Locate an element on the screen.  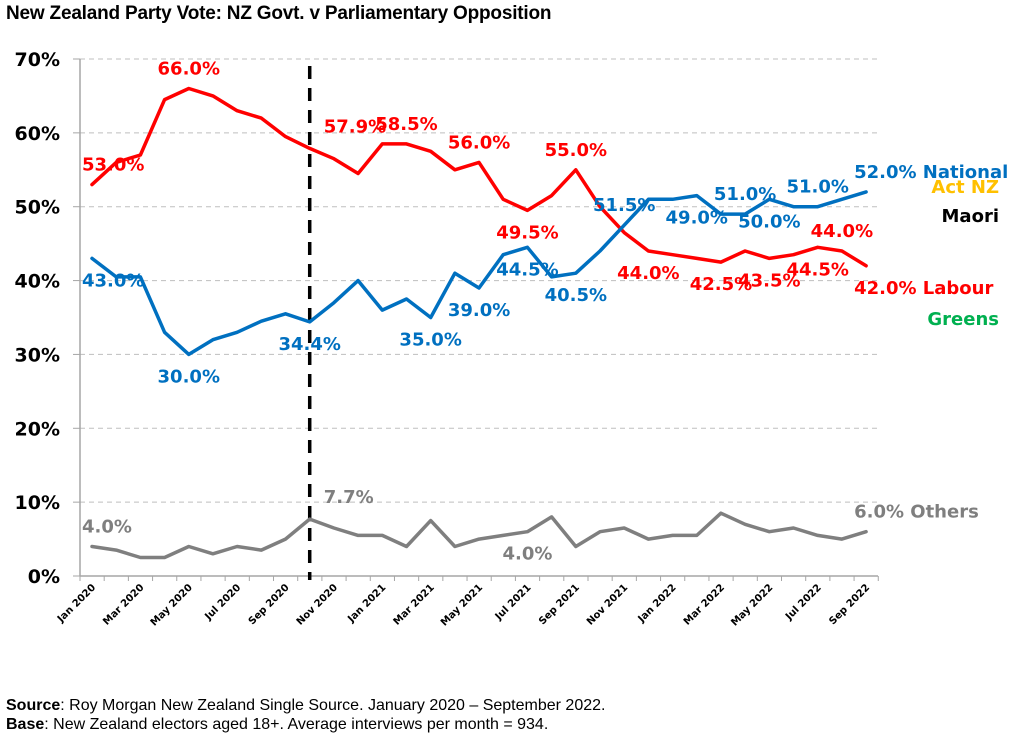
data-label-labour: 53.0% is located at coordinates (113, 165).